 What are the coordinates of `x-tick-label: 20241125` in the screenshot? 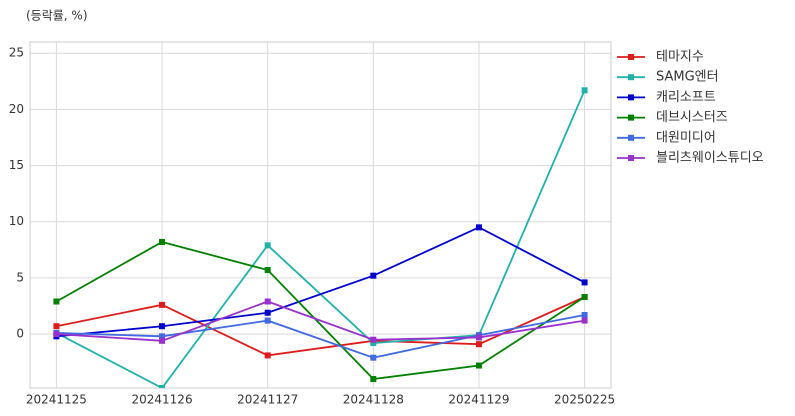 It's located at (56, 400).